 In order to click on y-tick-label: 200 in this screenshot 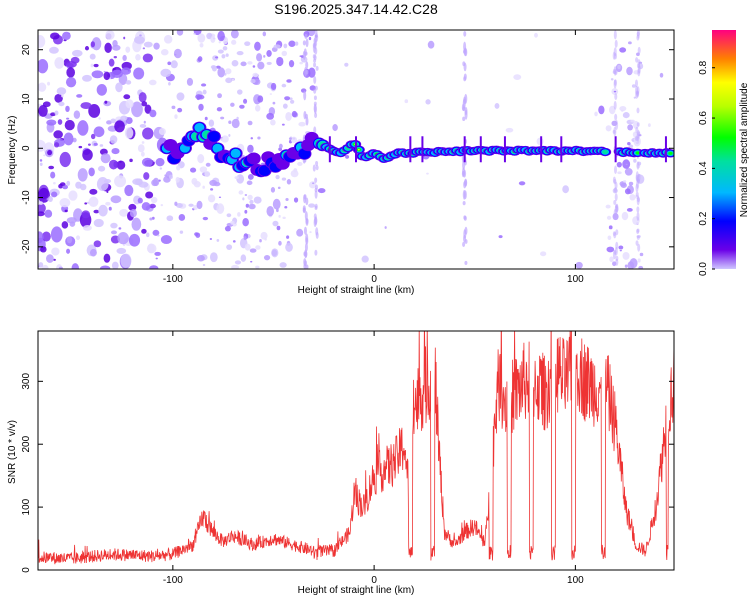, I will do `click(26, 443)`.